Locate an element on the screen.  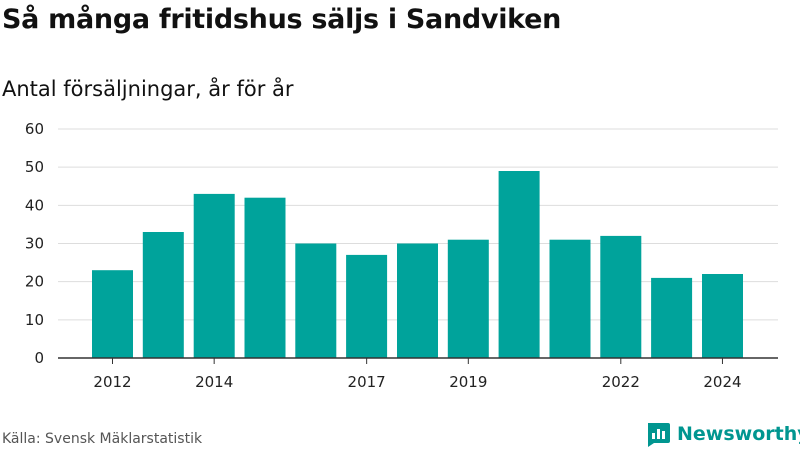
y-tick-label: 50 is located at coordinates (34, 167).